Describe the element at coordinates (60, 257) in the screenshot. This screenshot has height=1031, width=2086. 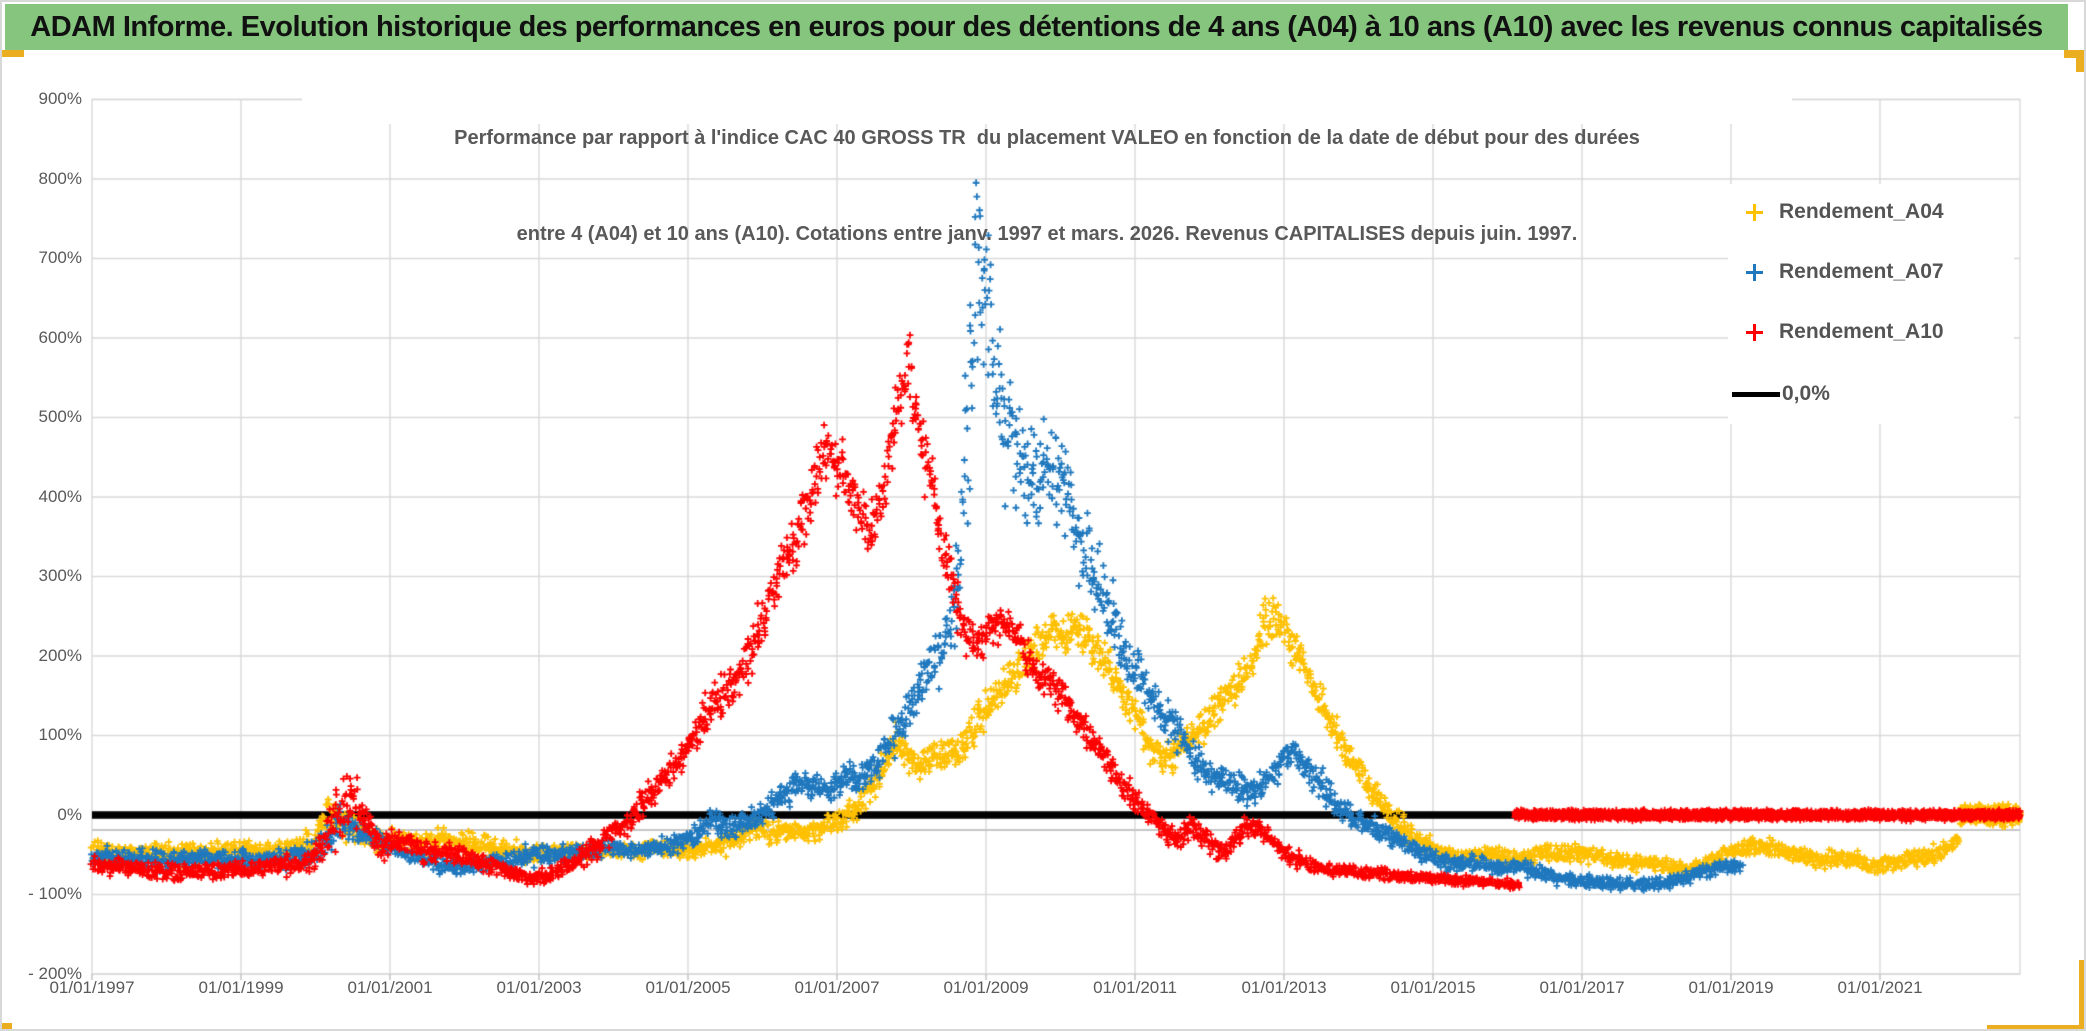
I see `y-axis-label: 700%` at that location.